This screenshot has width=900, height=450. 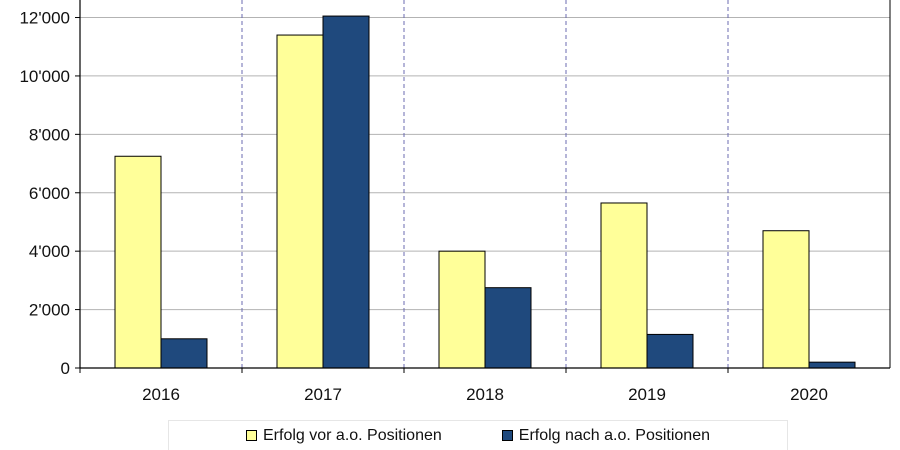 What do you see at coordinates (647, 394) in the screenshot?
I see `x-tick-label: 2019` at bounding box center [647, 394].